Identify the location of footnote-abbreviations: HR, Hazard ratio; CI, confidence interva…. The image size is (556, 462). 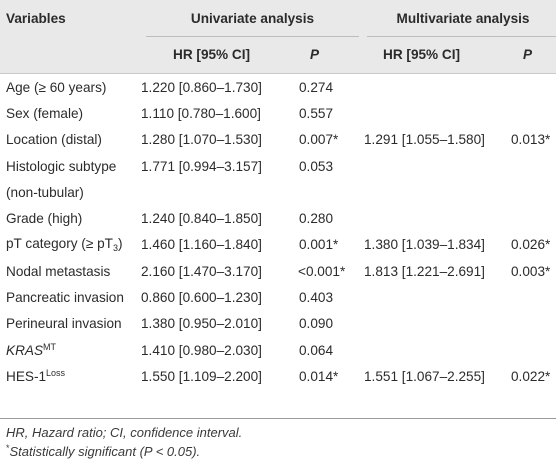
(124, 432).